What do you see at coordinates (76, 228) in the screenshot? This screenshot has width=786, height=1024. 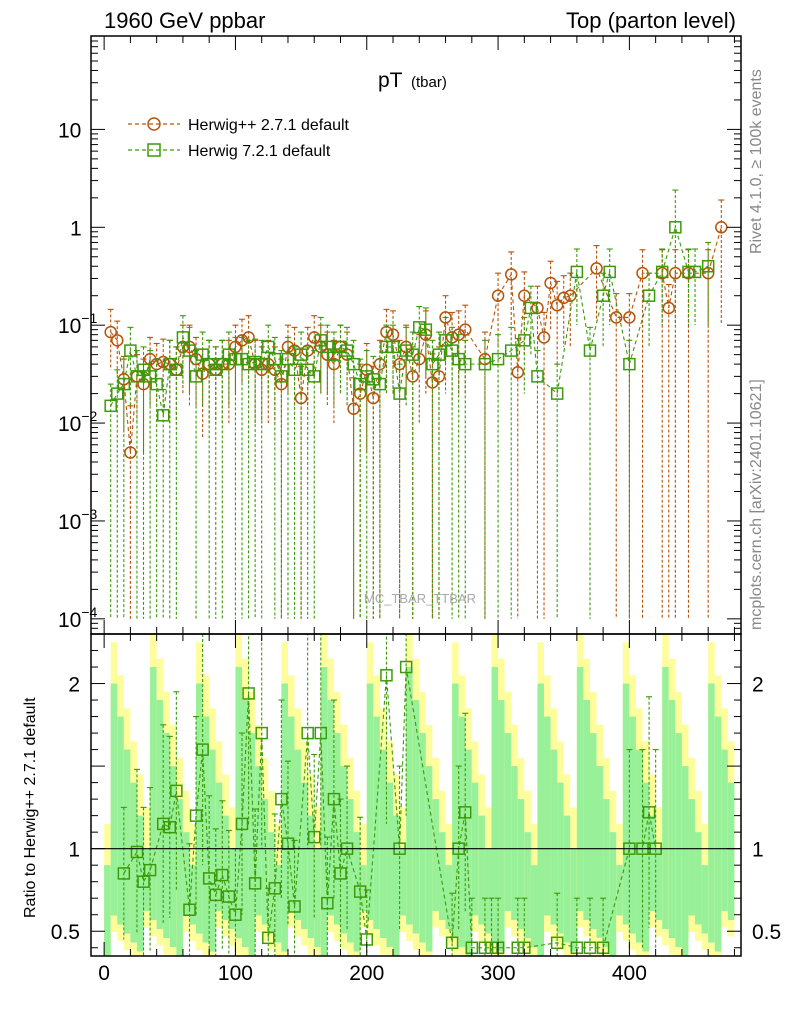 I see `y-tick-label: 1` at bounding box center [76, 228].